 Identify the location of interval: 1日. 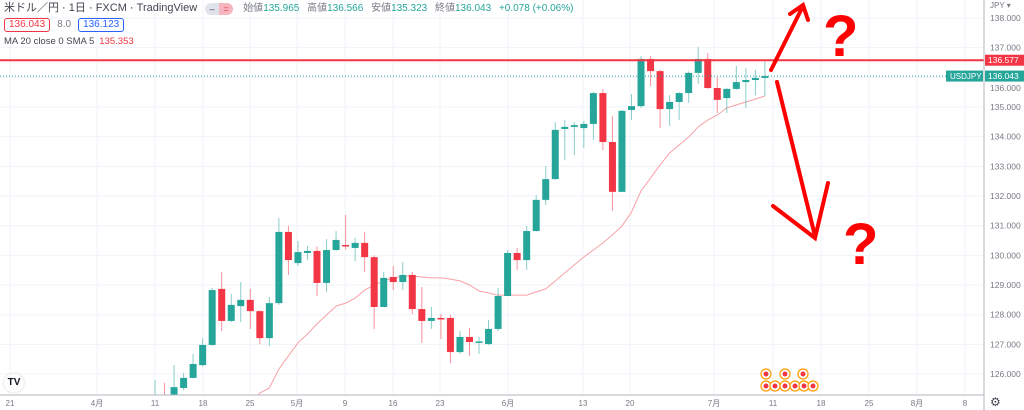
(77, 8).